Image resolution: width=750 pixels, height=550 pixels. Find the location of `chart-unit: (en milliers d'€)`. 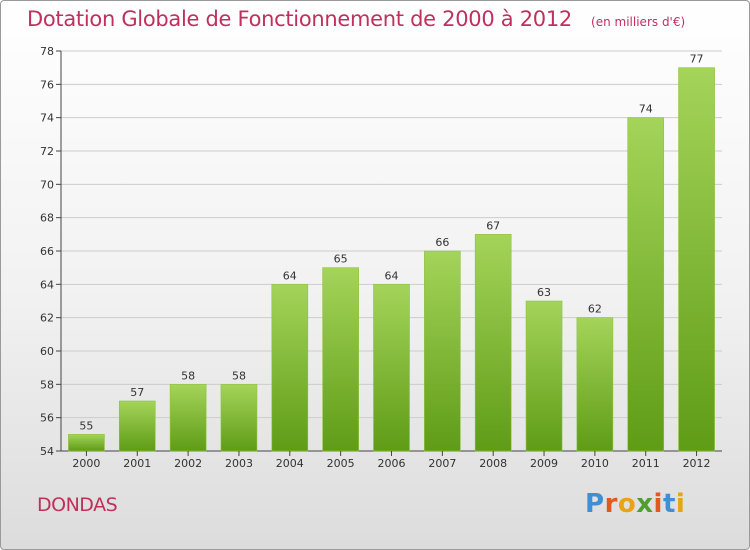

chart-unit: (en milliers d'€) is located at coordinates (638, 22).